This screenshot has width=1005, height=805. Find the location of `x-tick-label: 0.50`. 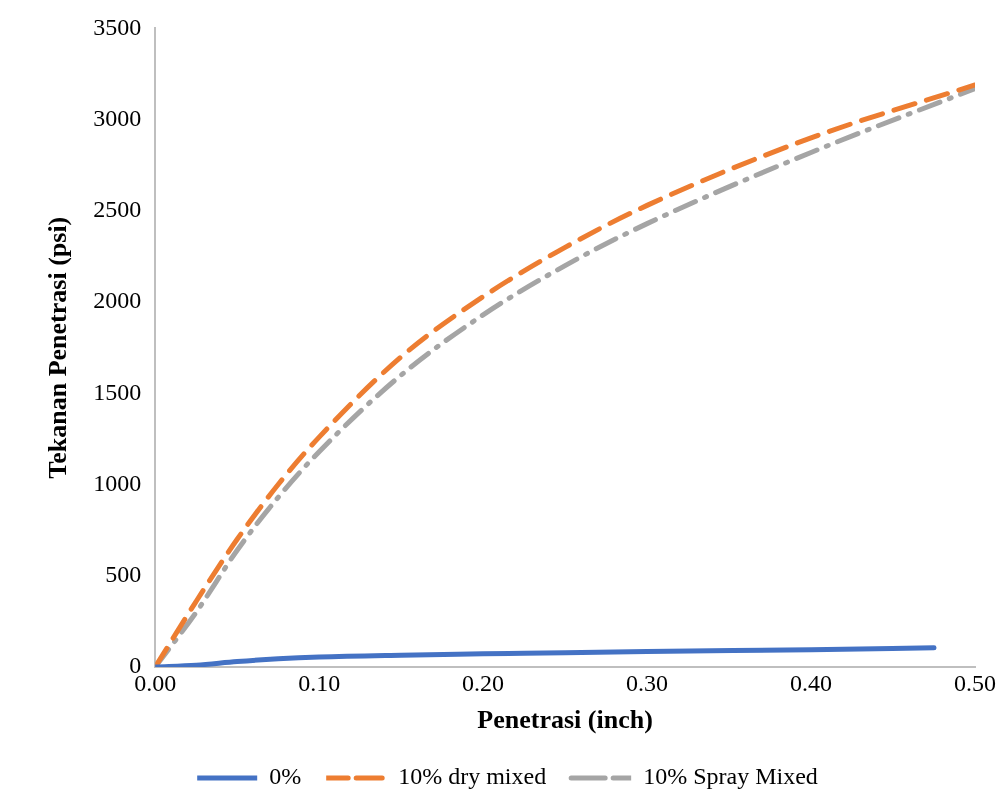

x-tick-label: 0.50 is located at coordinates (975, 682).